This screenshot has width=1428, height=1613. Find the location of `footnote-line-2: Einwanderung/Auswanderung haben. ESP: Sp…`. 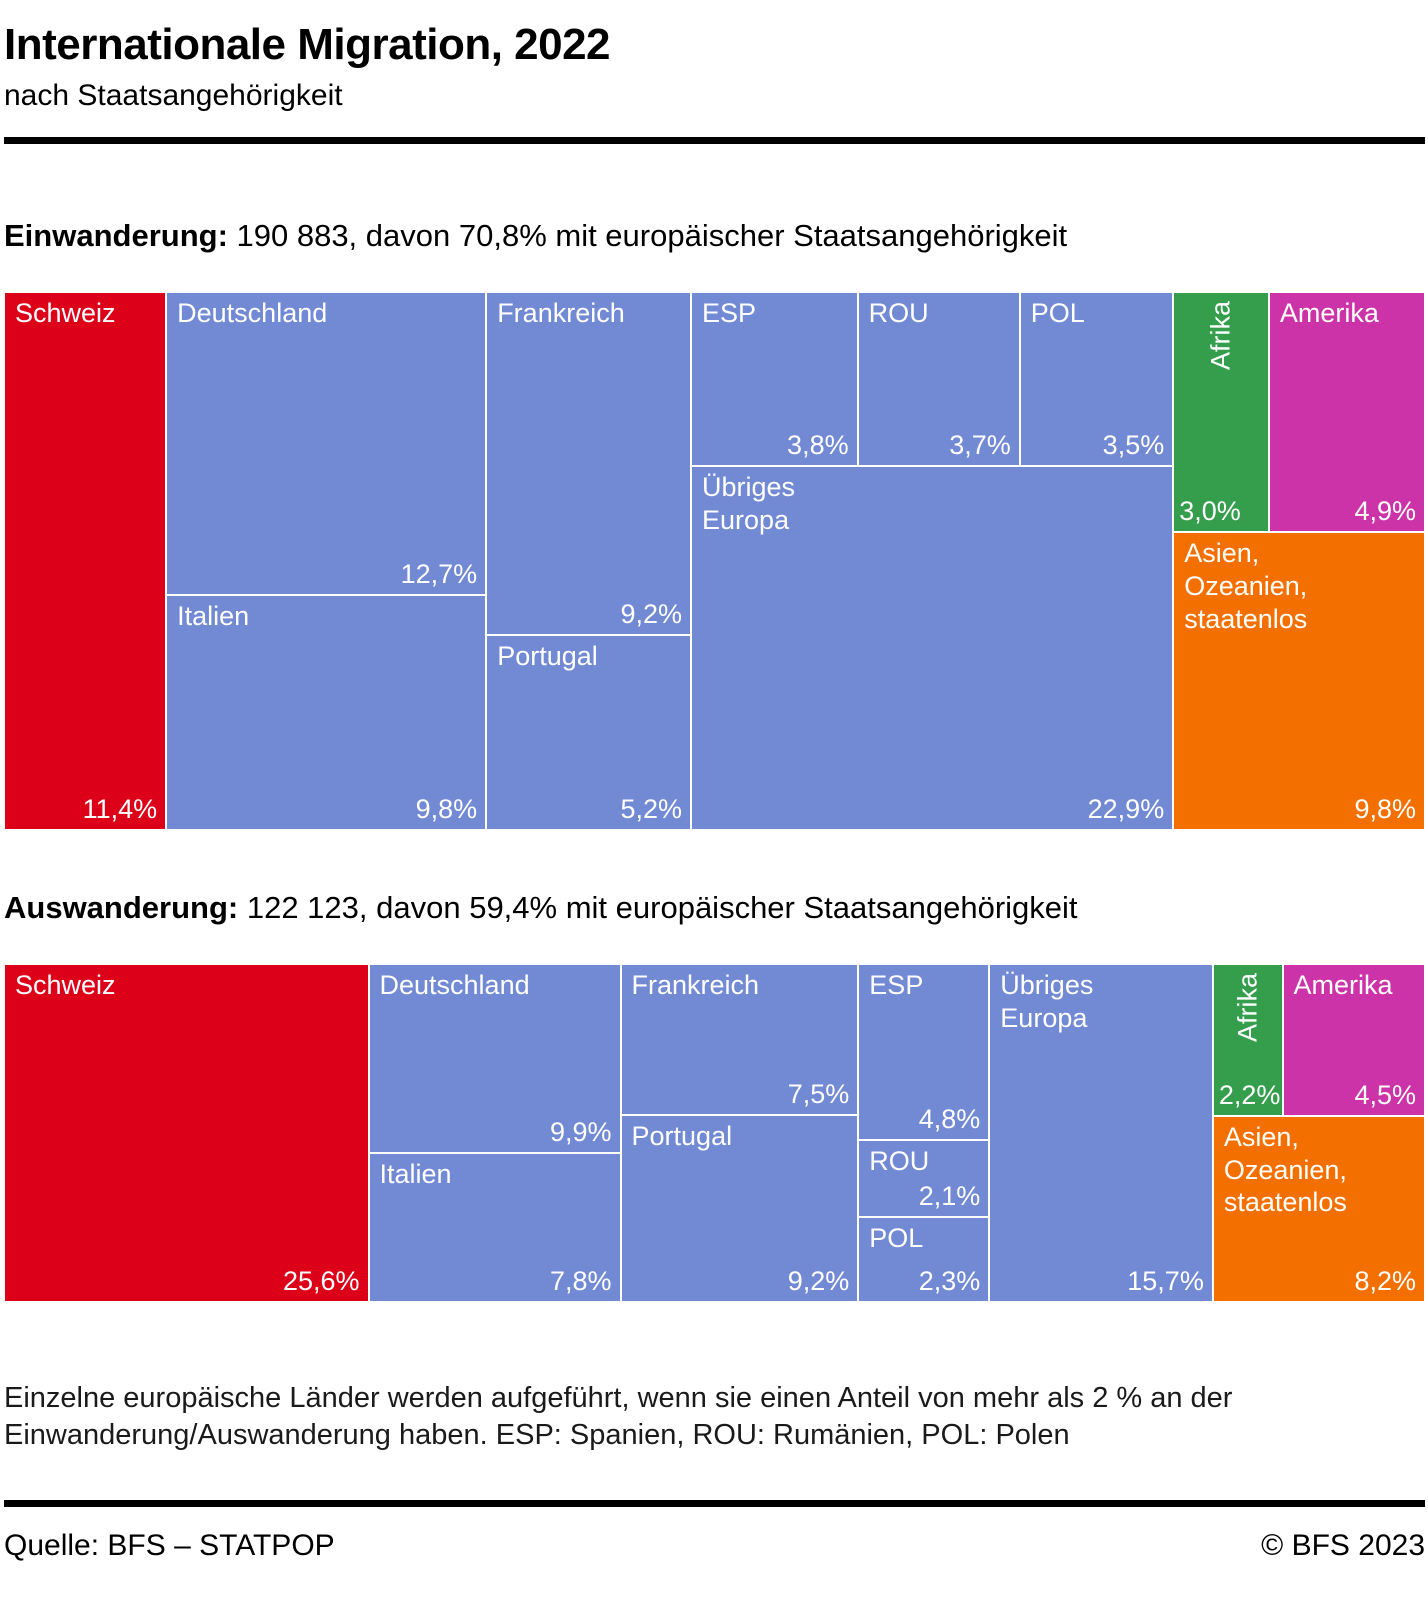

footnote-line-2: Einwanderung/Auswanderung haben. ESP: Sp… is located at coordinates (537, 1434).